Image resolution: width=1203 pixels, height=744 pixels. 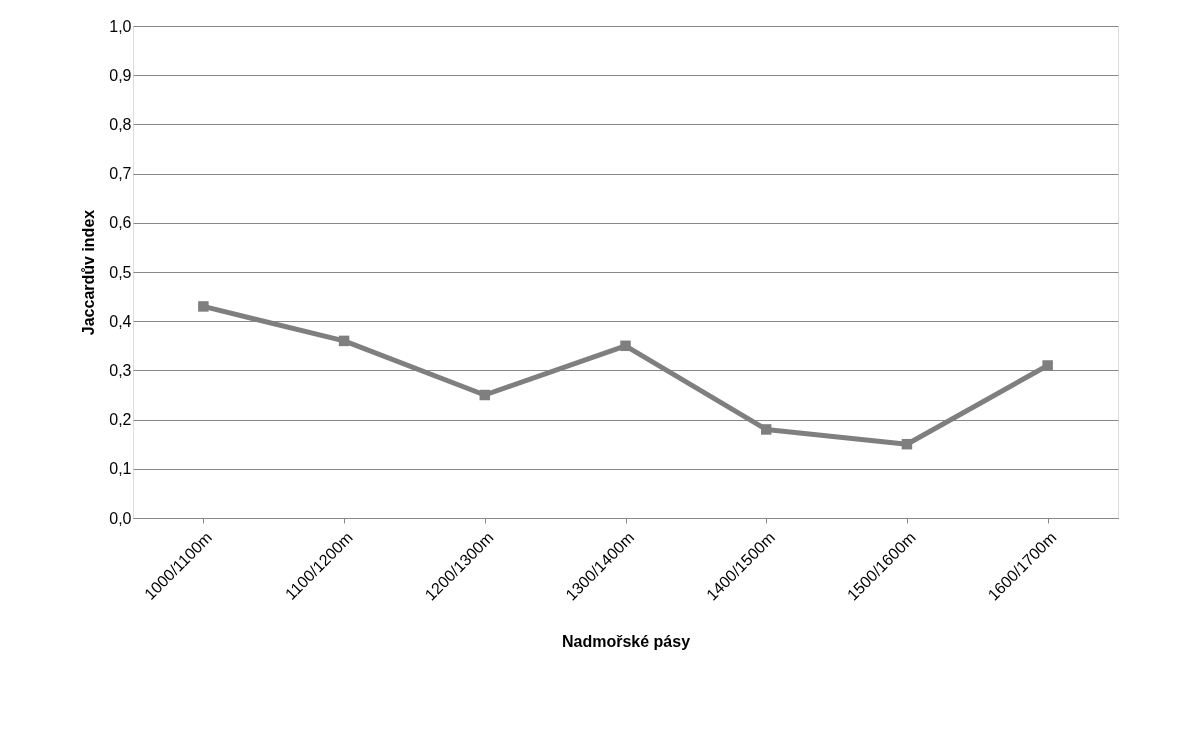 What do you see at coordinates (89, 272) in the screenshot?
I see `y-axis-title: Jaccardův index` at bounding box center [89, 272].